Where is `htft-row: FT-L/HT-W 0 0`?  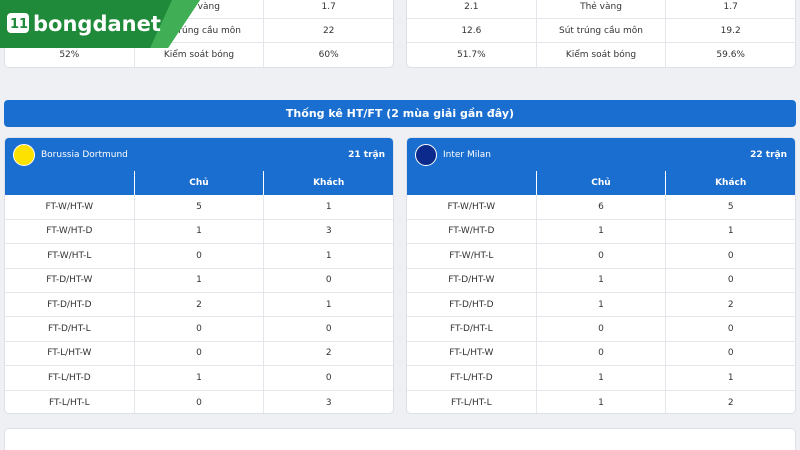 htft-row: FT-L/HT-W 0 0 is located at coordinates (601, 354).